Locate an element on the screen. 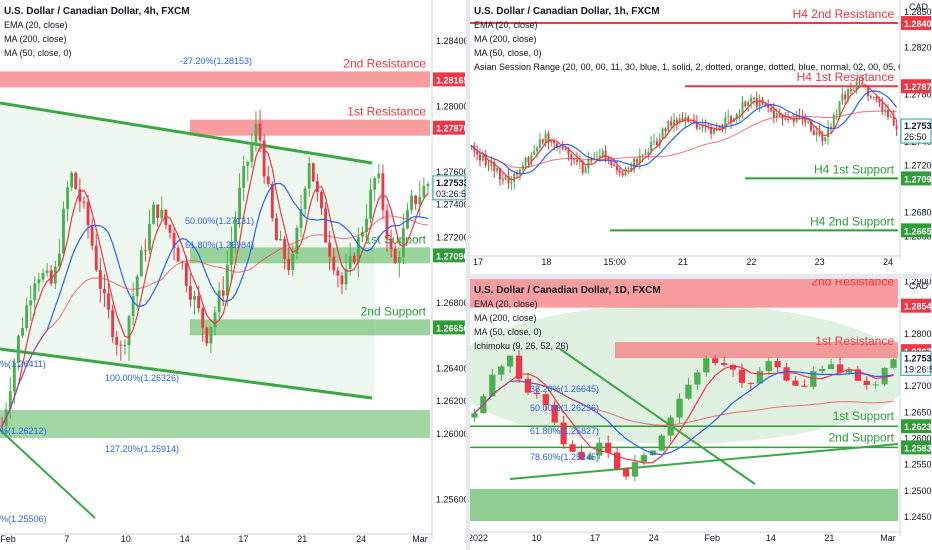  legend-line-1: EMA (20, close) is located at coordinates (36, 25).